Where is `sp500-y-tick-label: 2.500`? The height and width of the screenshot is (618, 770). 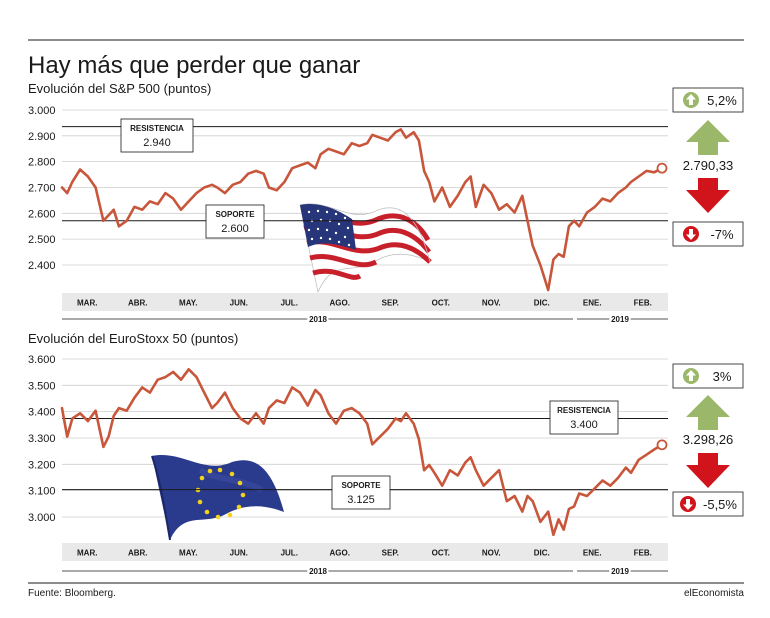 sp500-y-tick-label: 2.500 is located at coordinates (42, 240).